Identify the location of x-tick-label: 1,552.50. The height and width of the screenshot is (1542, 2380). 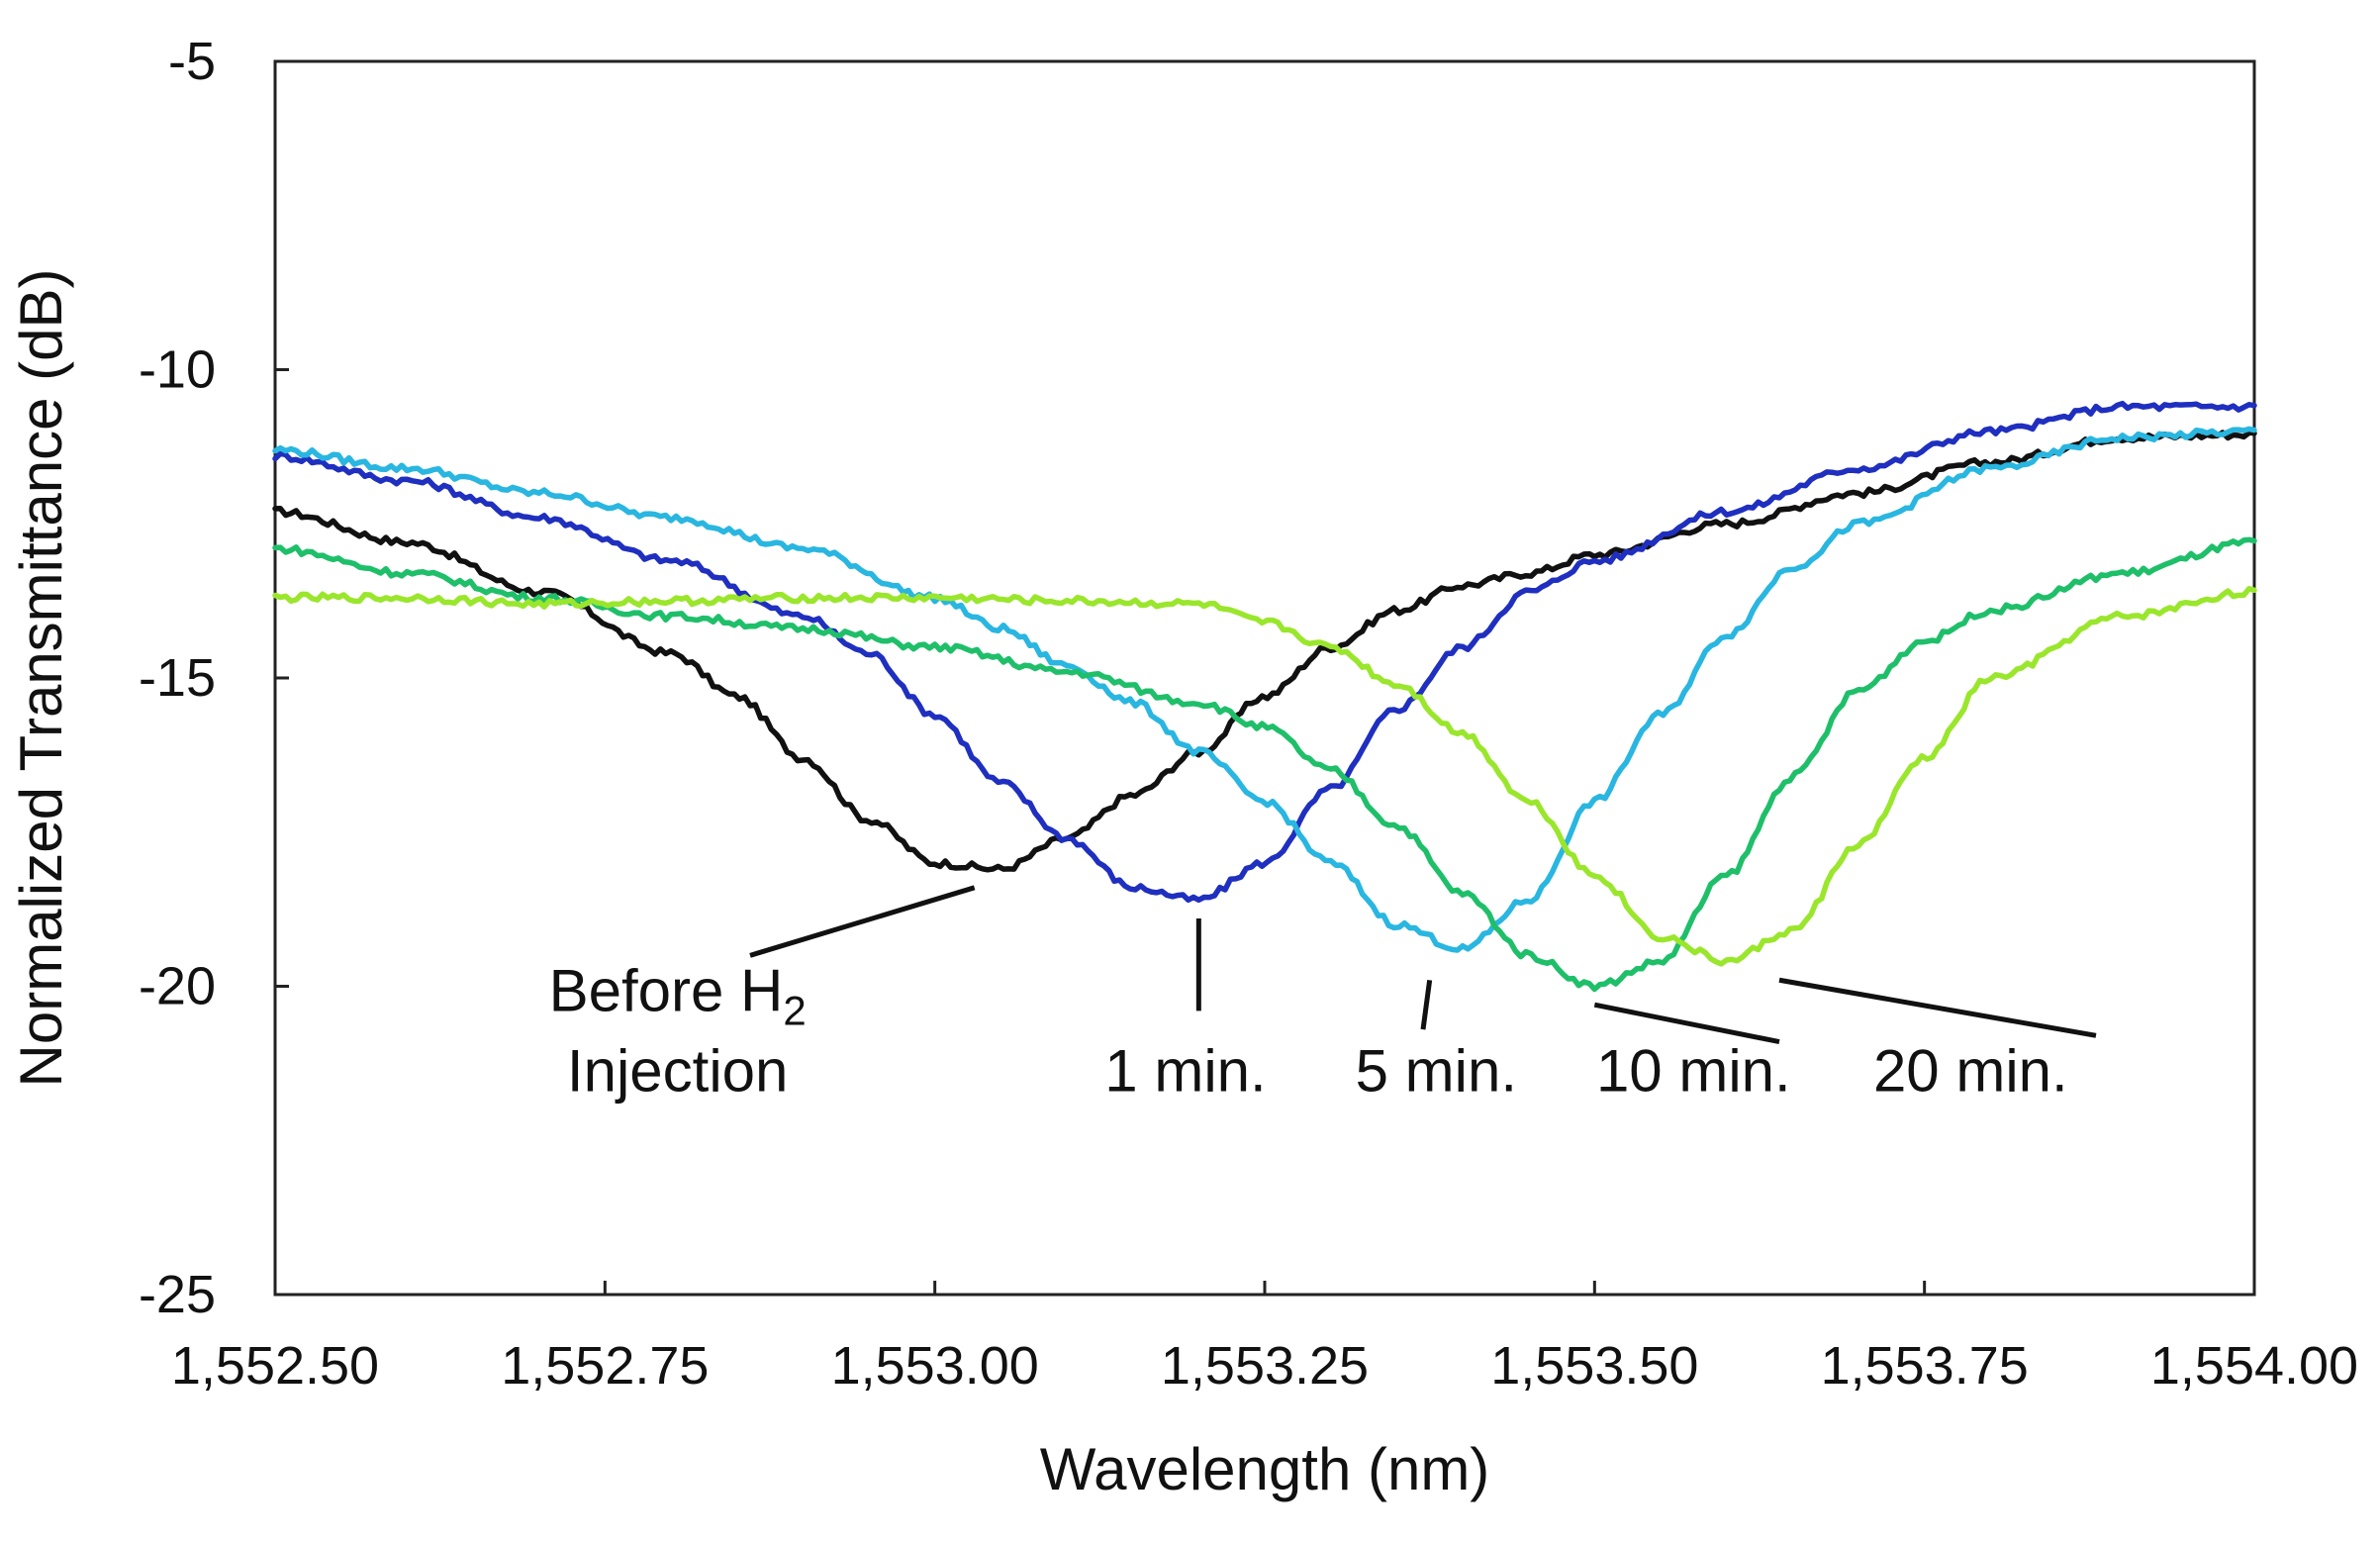
(275, 1366).